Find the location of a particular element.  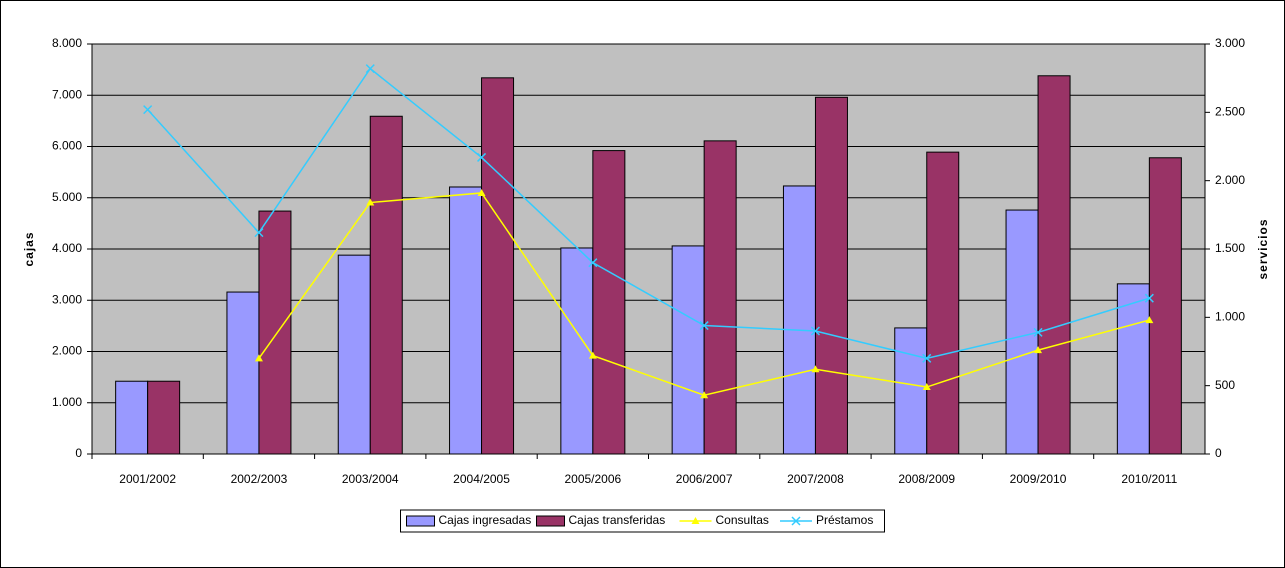

y-tick-label: 7.000 is located at coordinates (67, 94).